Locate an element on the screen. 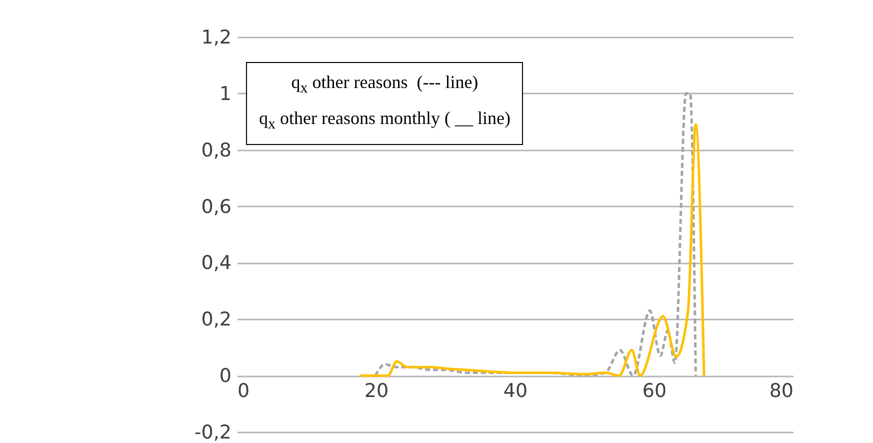  x-tick-label: 60 is located at coordinates (654, 391).